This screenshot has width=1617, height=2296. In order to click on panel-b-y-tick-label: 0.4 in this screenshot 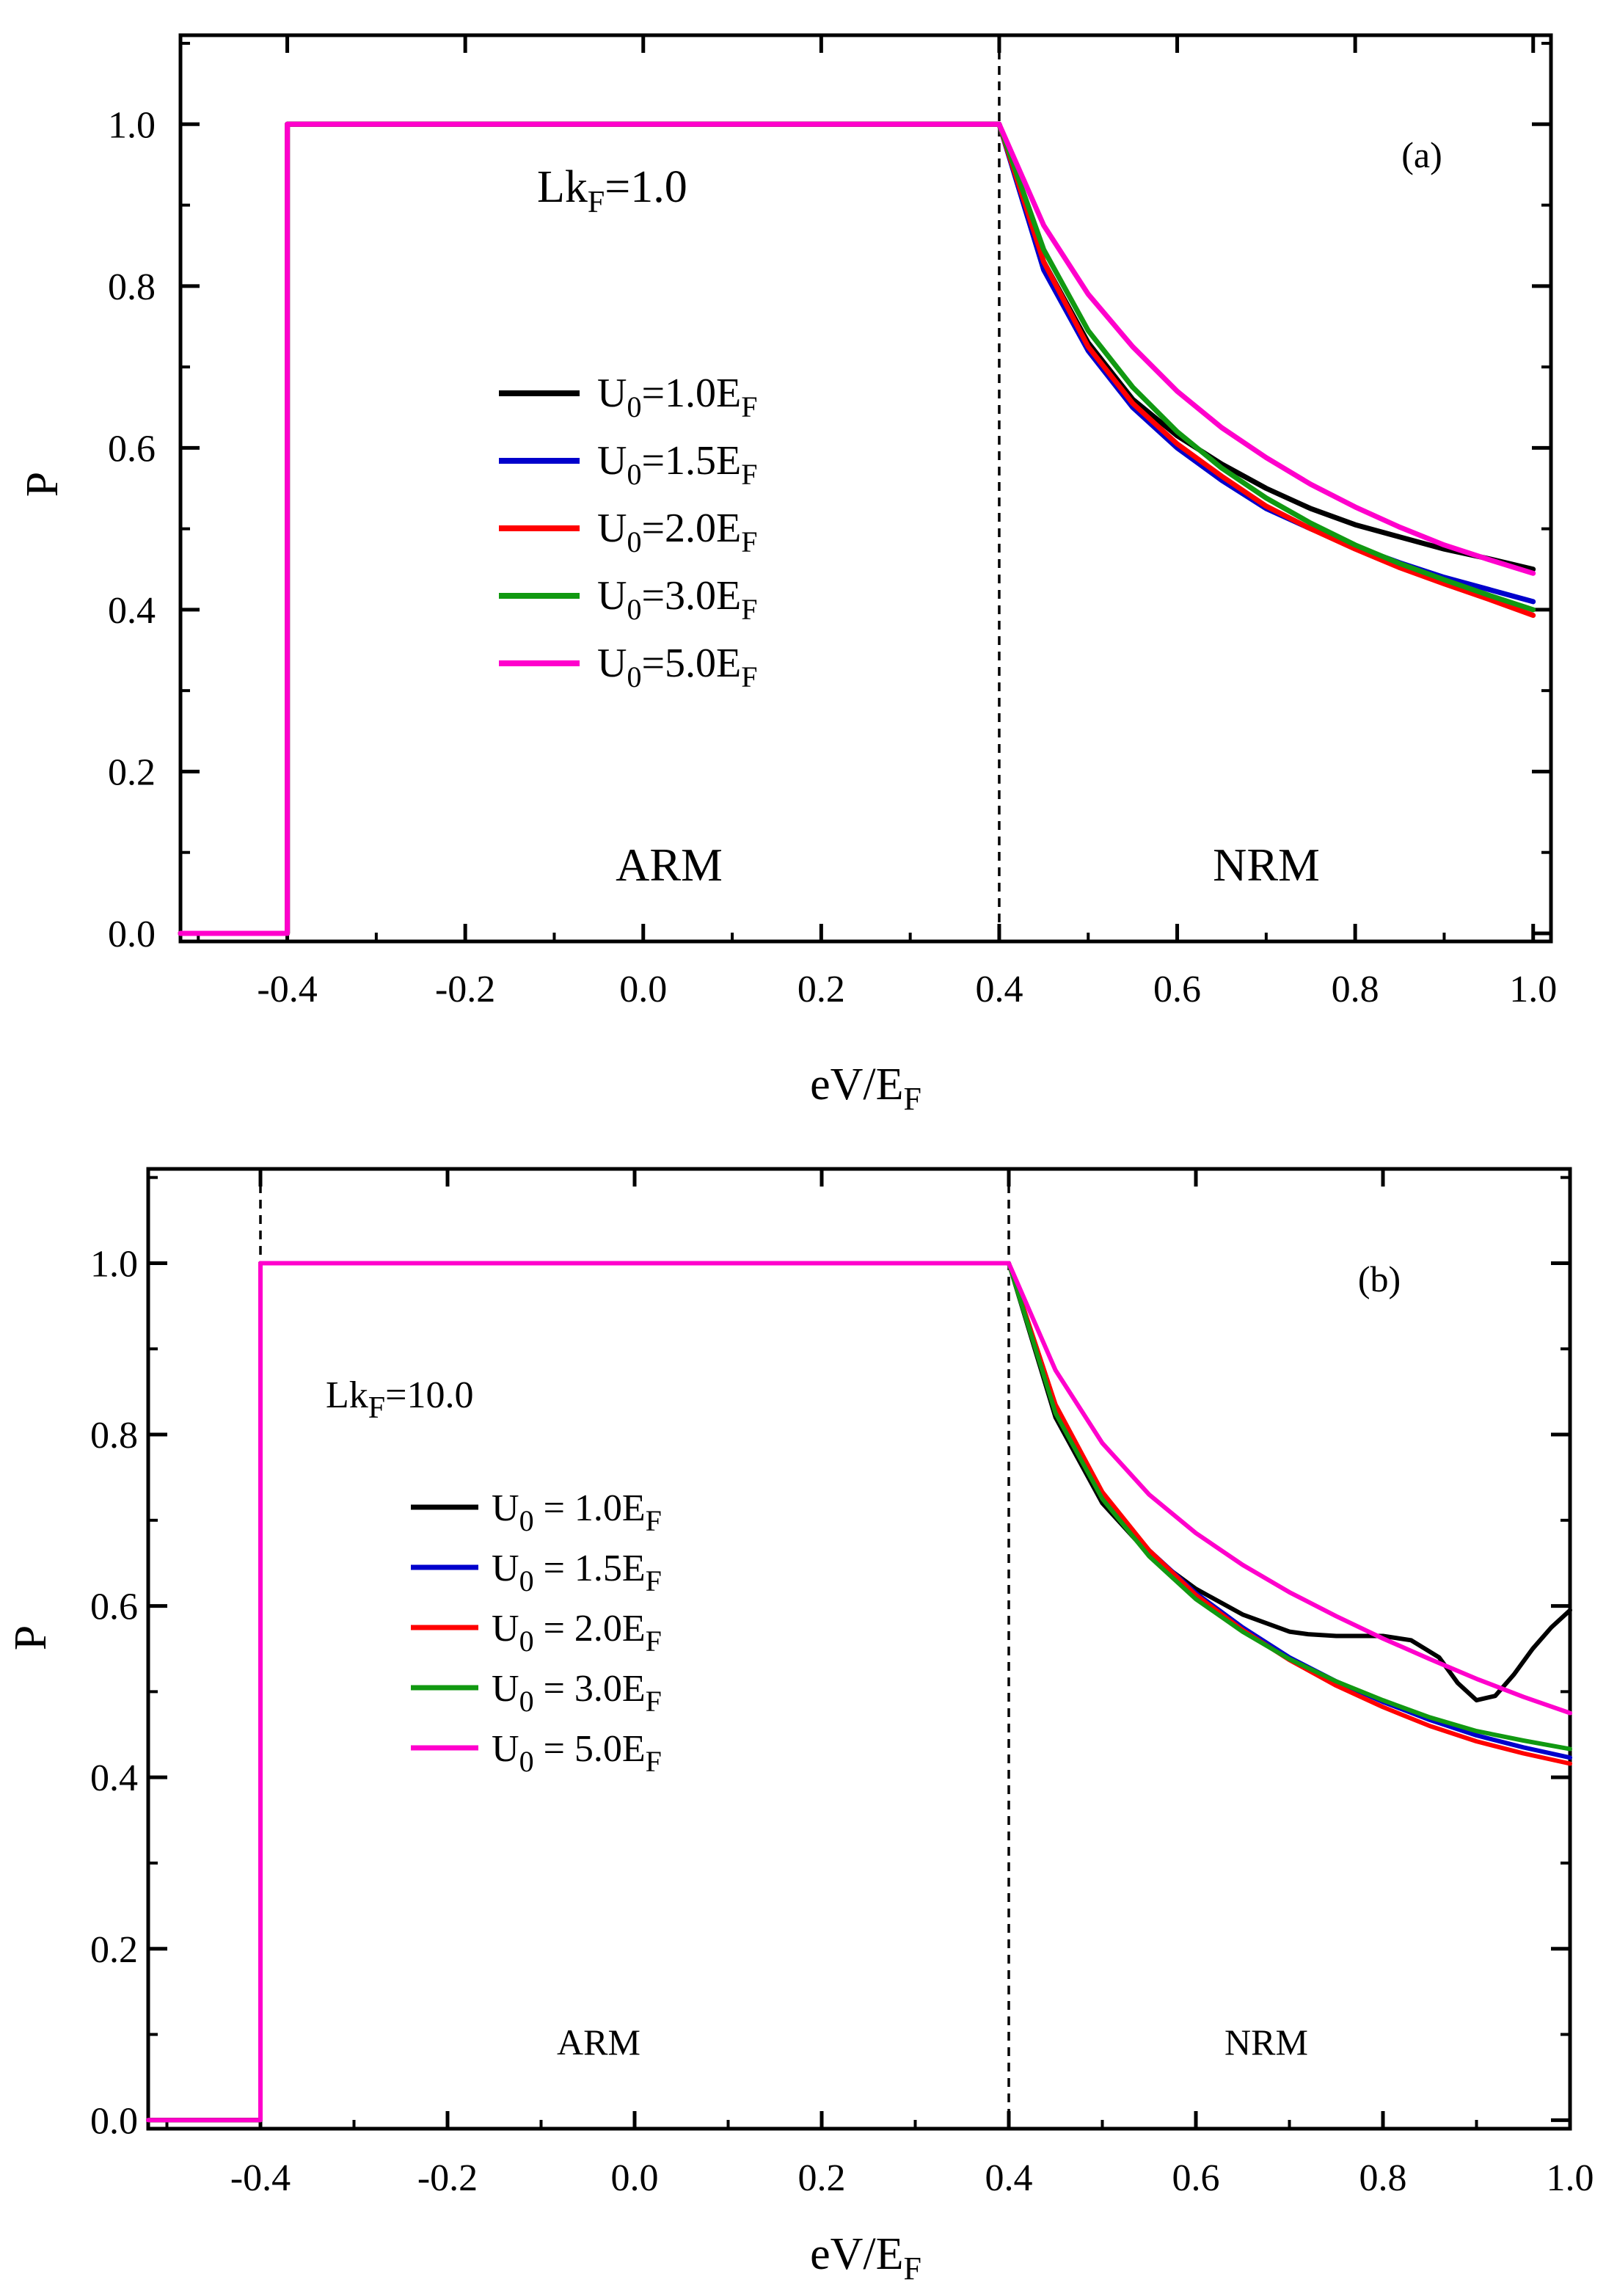, I will do `click(114, 1778)`.